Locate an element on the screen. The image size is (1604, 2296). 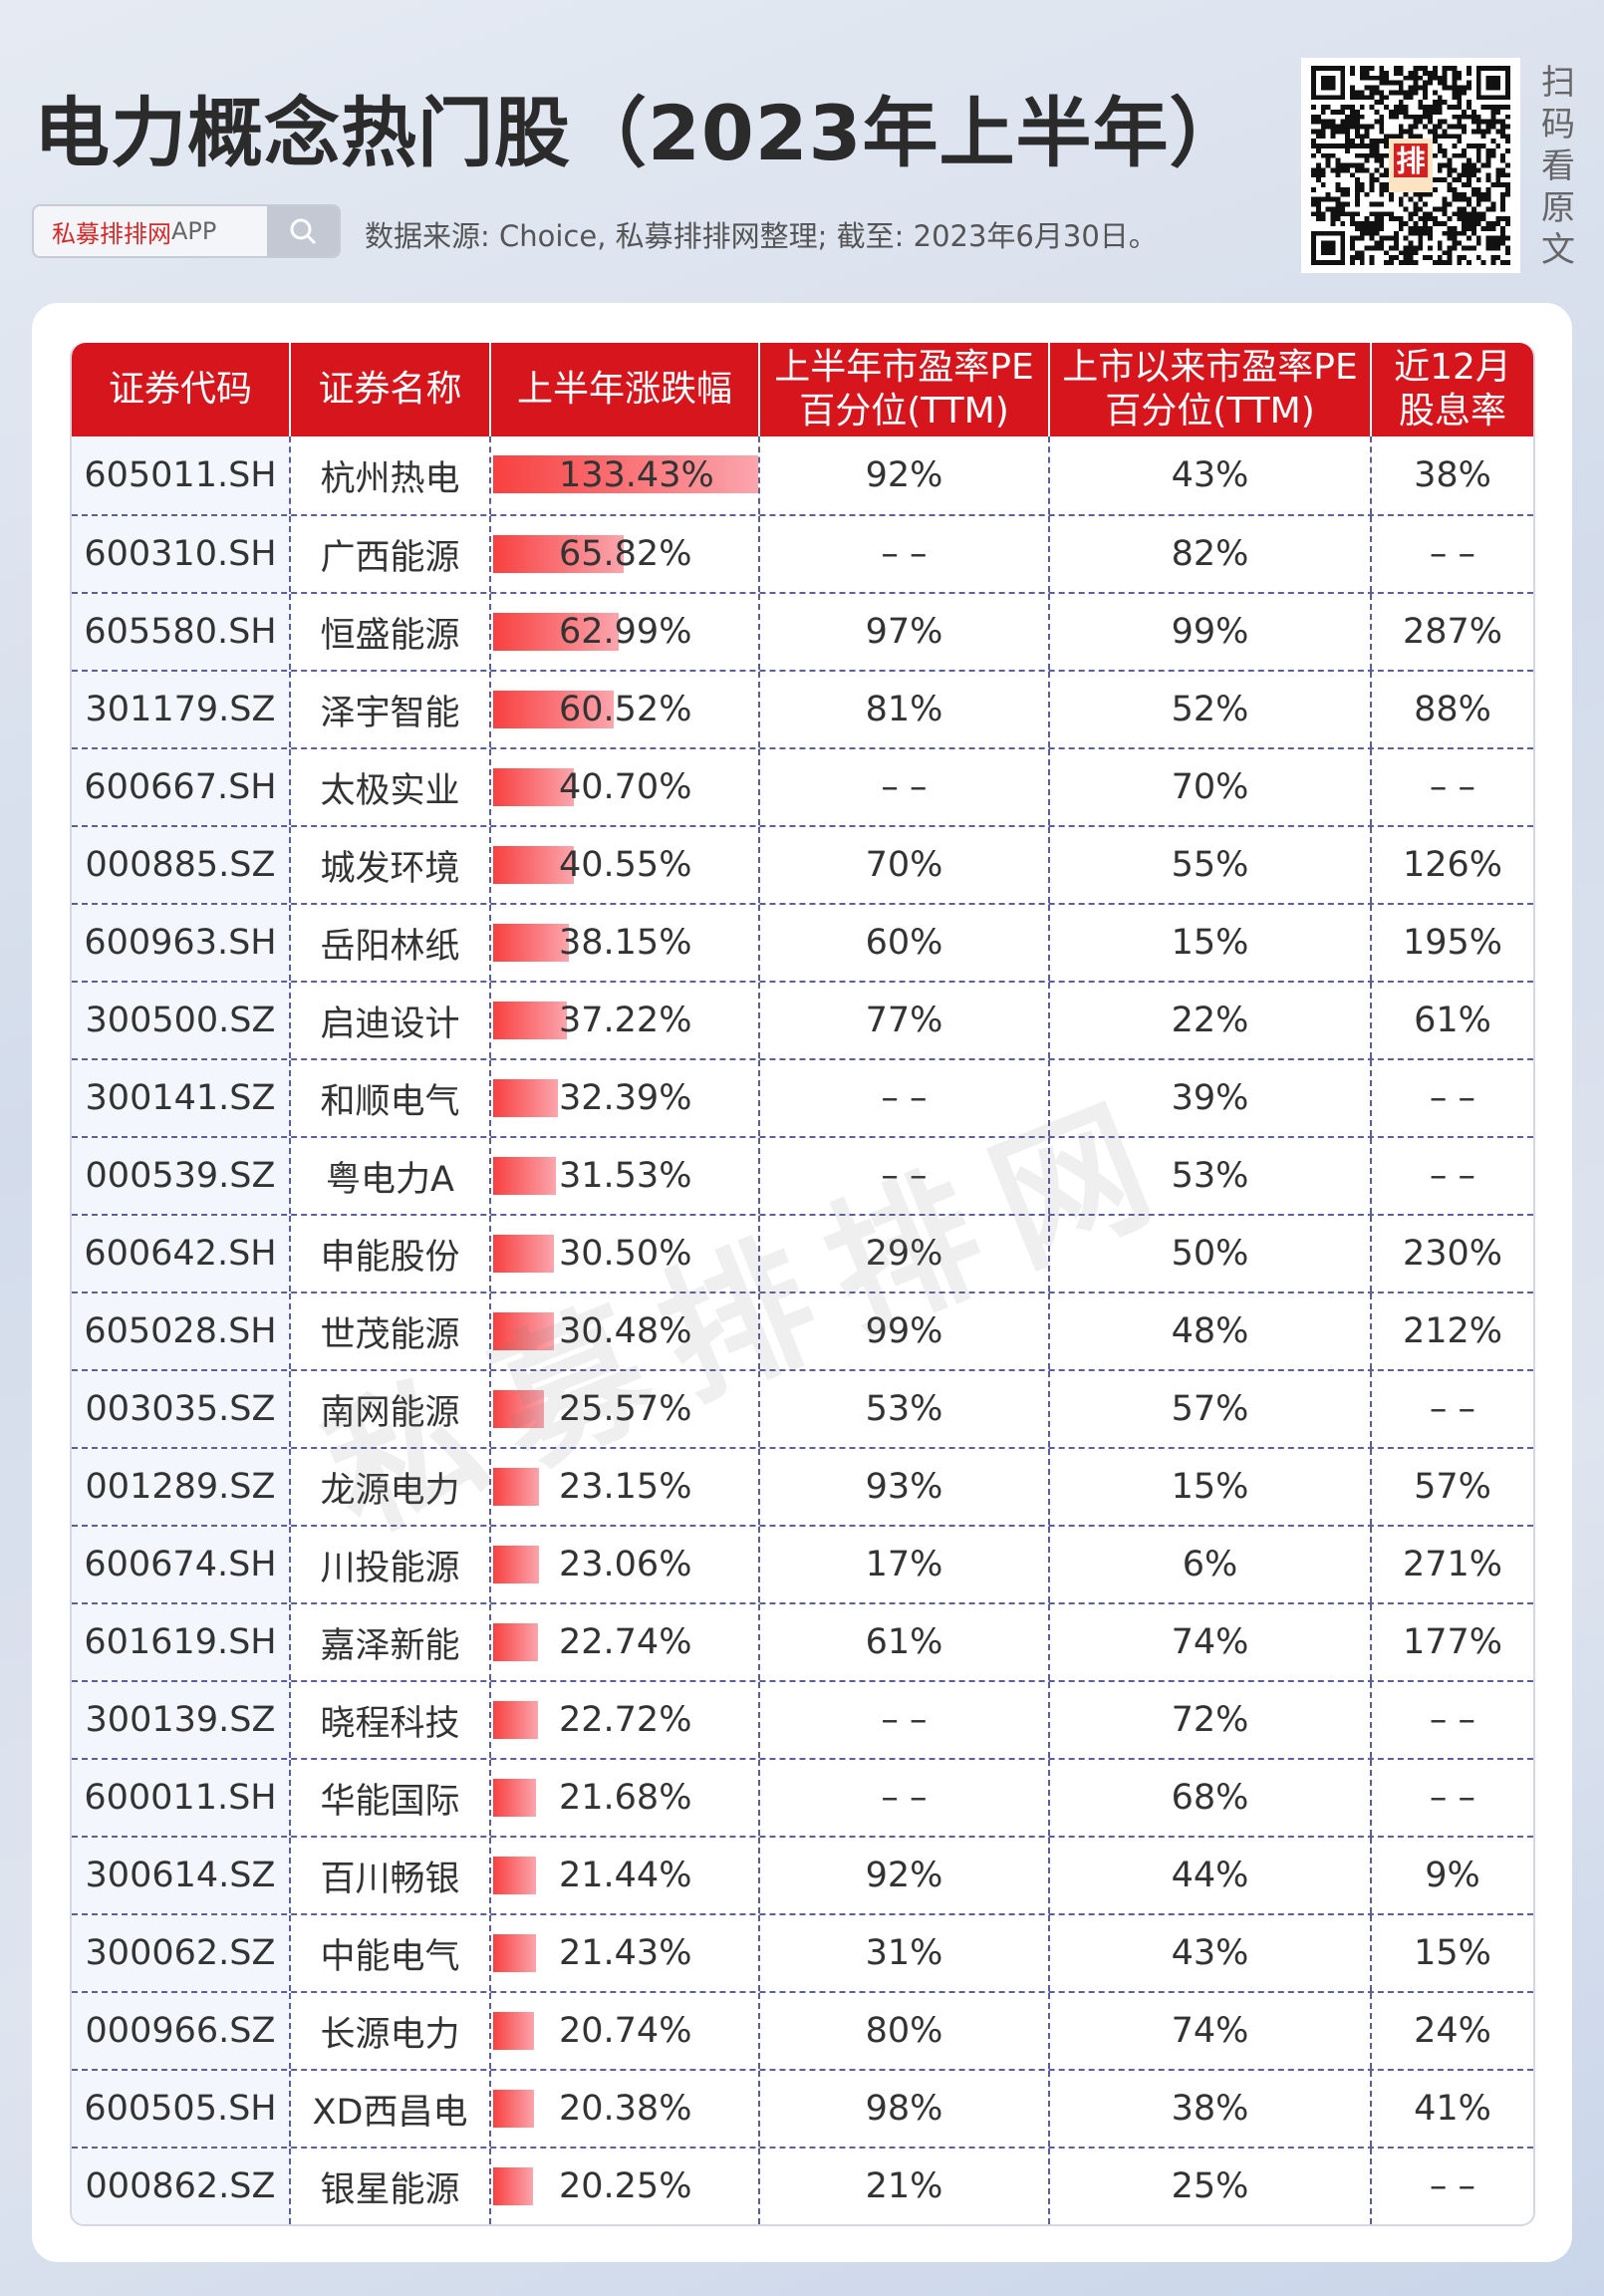
change-value: 30.48% is located at coordinates (625, 1331).